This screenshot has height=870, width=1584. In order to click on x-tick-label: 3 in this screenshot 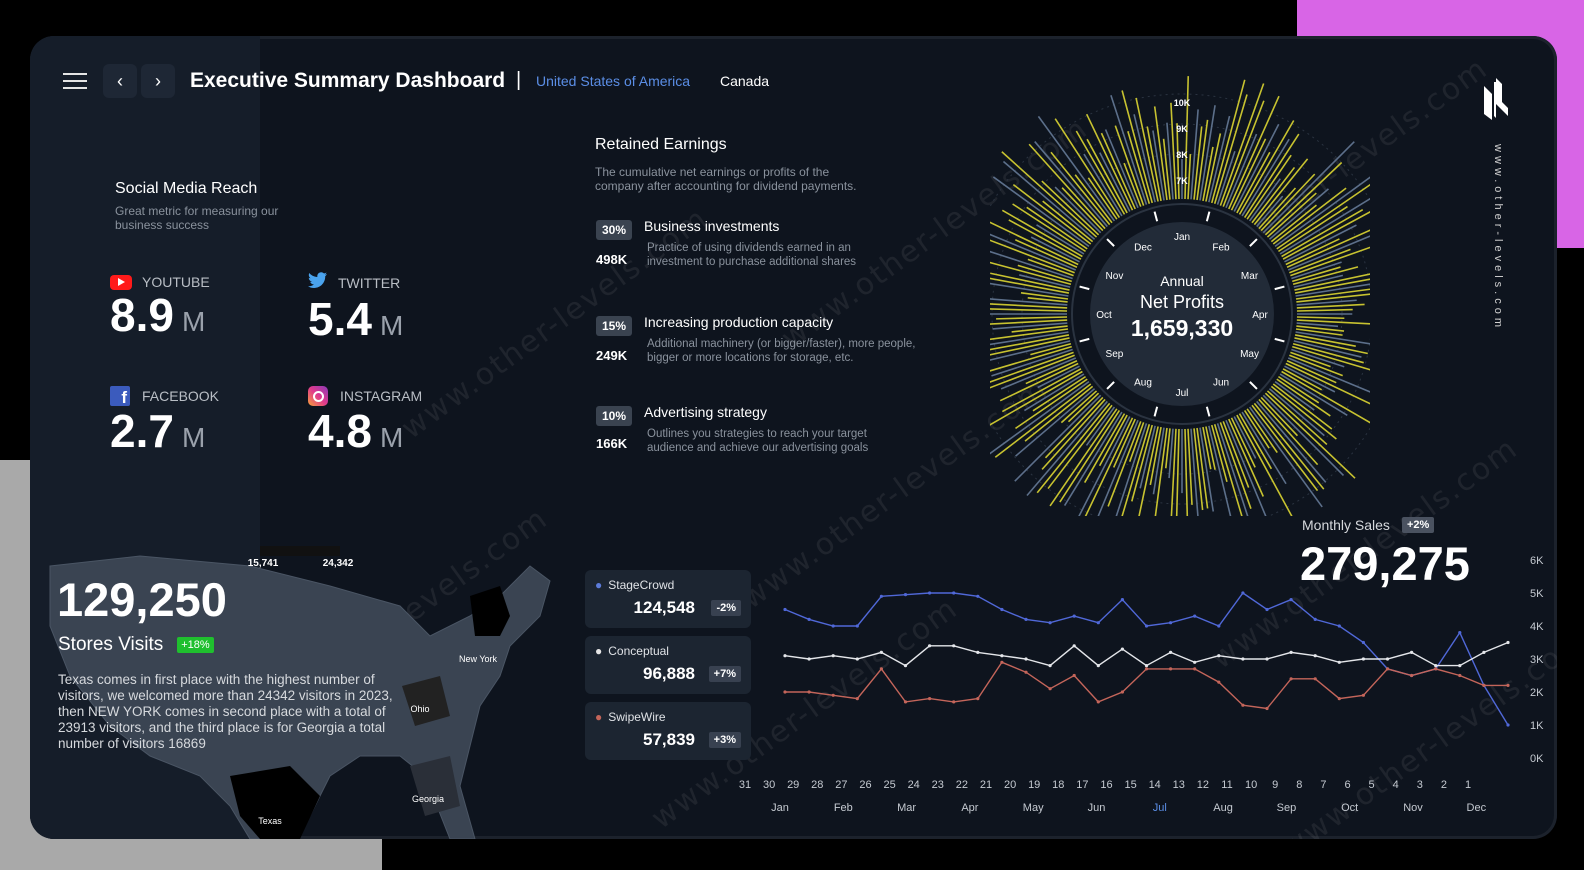, I will do `click(1420, 785)`.